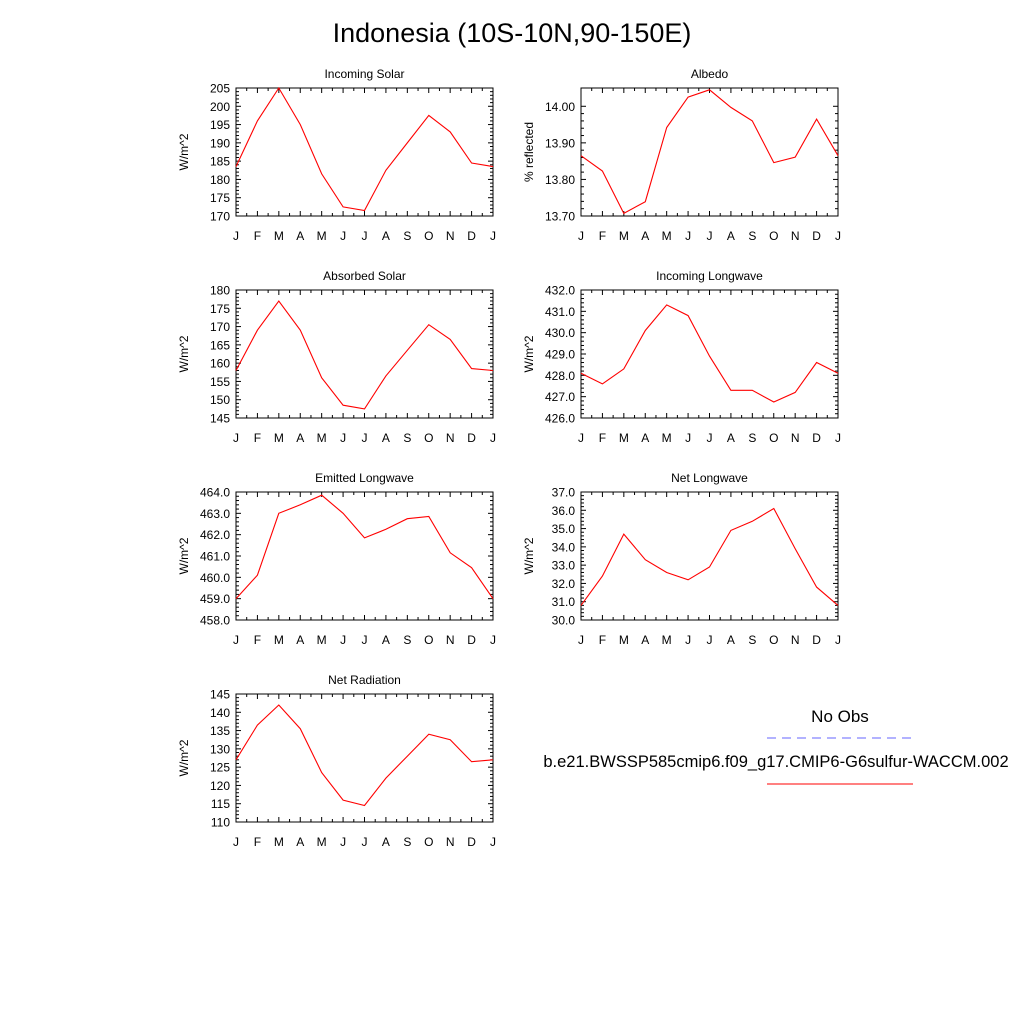  Describe the element at coordinates (215, 578) in the screenshot. I see `y-tick-label: 460.0` at that location.